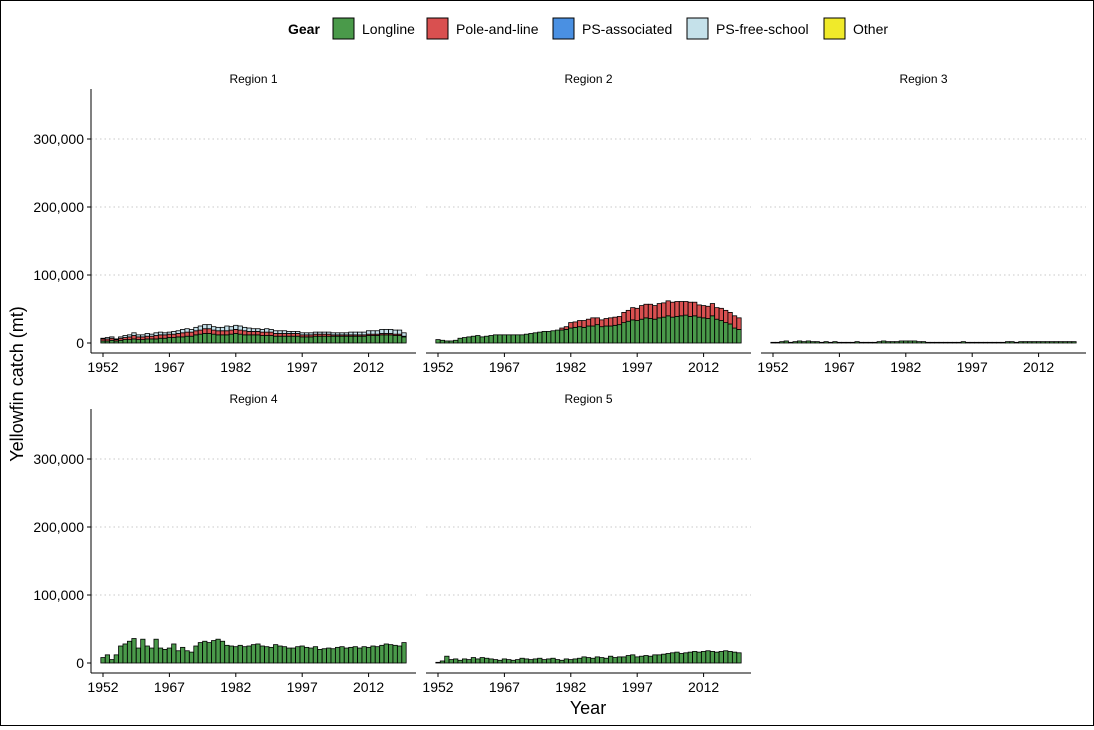 The width and height of the screenshot is (1094, 730). What do you see at coordinates (726, 316) in the screenshot?
I see `bar-region-2-2017-pole-and-line` at bounding box center [726, 316].